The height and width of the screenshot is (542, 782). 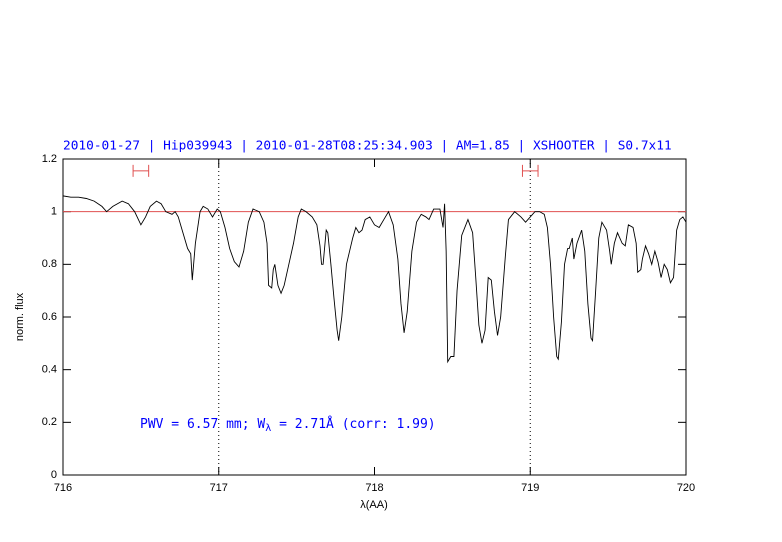 I want to click on y-tick-label: 0.6, so click(x=49, y=317).